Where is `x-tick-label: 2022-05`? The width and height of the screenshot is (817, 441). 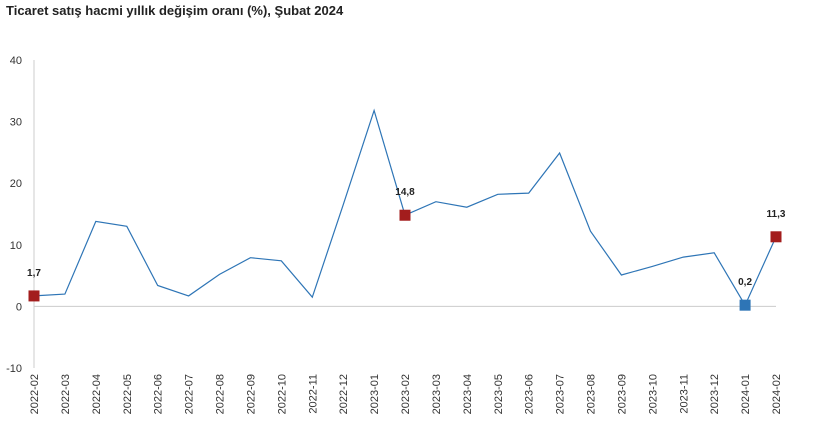
x-tick-label: 2022-05 is located at coordinates (128, 394).